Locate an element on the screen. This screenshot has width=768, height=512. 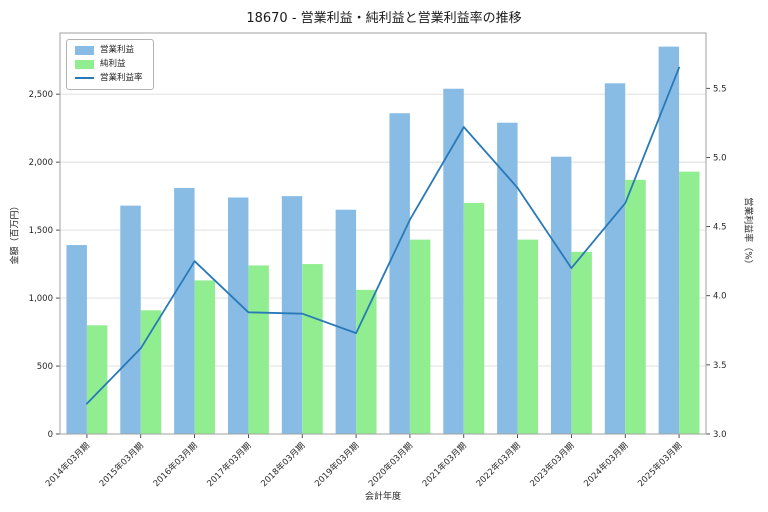
x-axis-tick-label: 2021年03月期 is located at coordinates (444, 464).